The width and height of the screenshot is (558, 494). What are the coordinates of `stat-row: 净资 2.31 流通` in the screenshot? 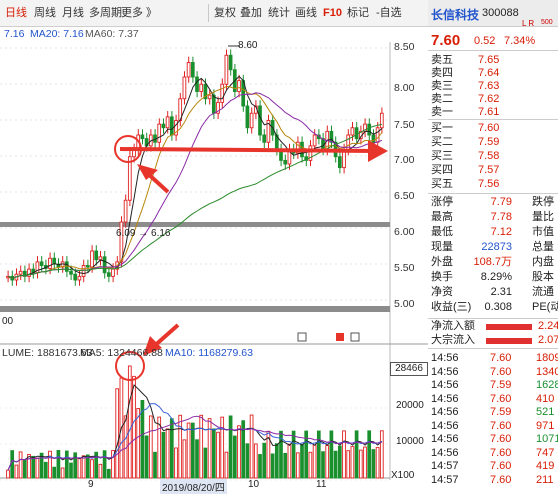 It's located at (493, 292).